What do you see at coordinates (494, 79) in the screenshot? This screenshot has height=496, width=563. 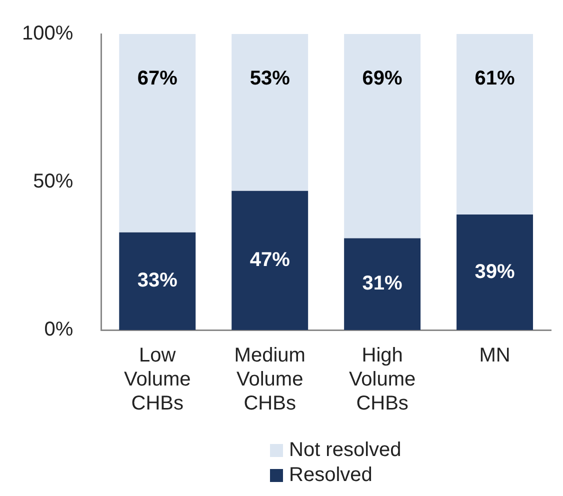 I see `data-label: 61%` at bounding box center [494, 79].